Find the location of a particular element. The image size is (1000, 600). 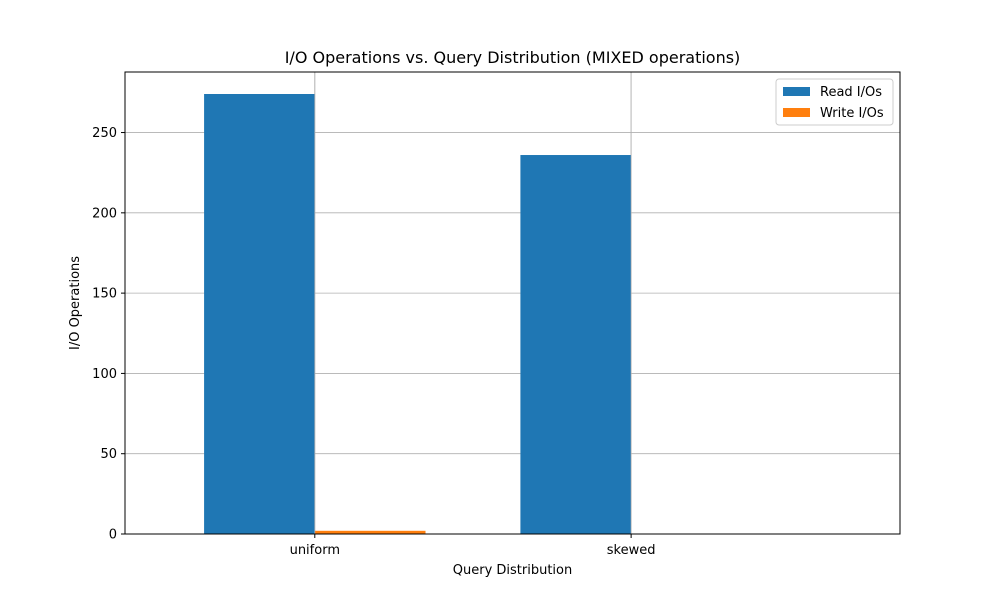

legend-swatch-write is located at coordinates (796, 112).